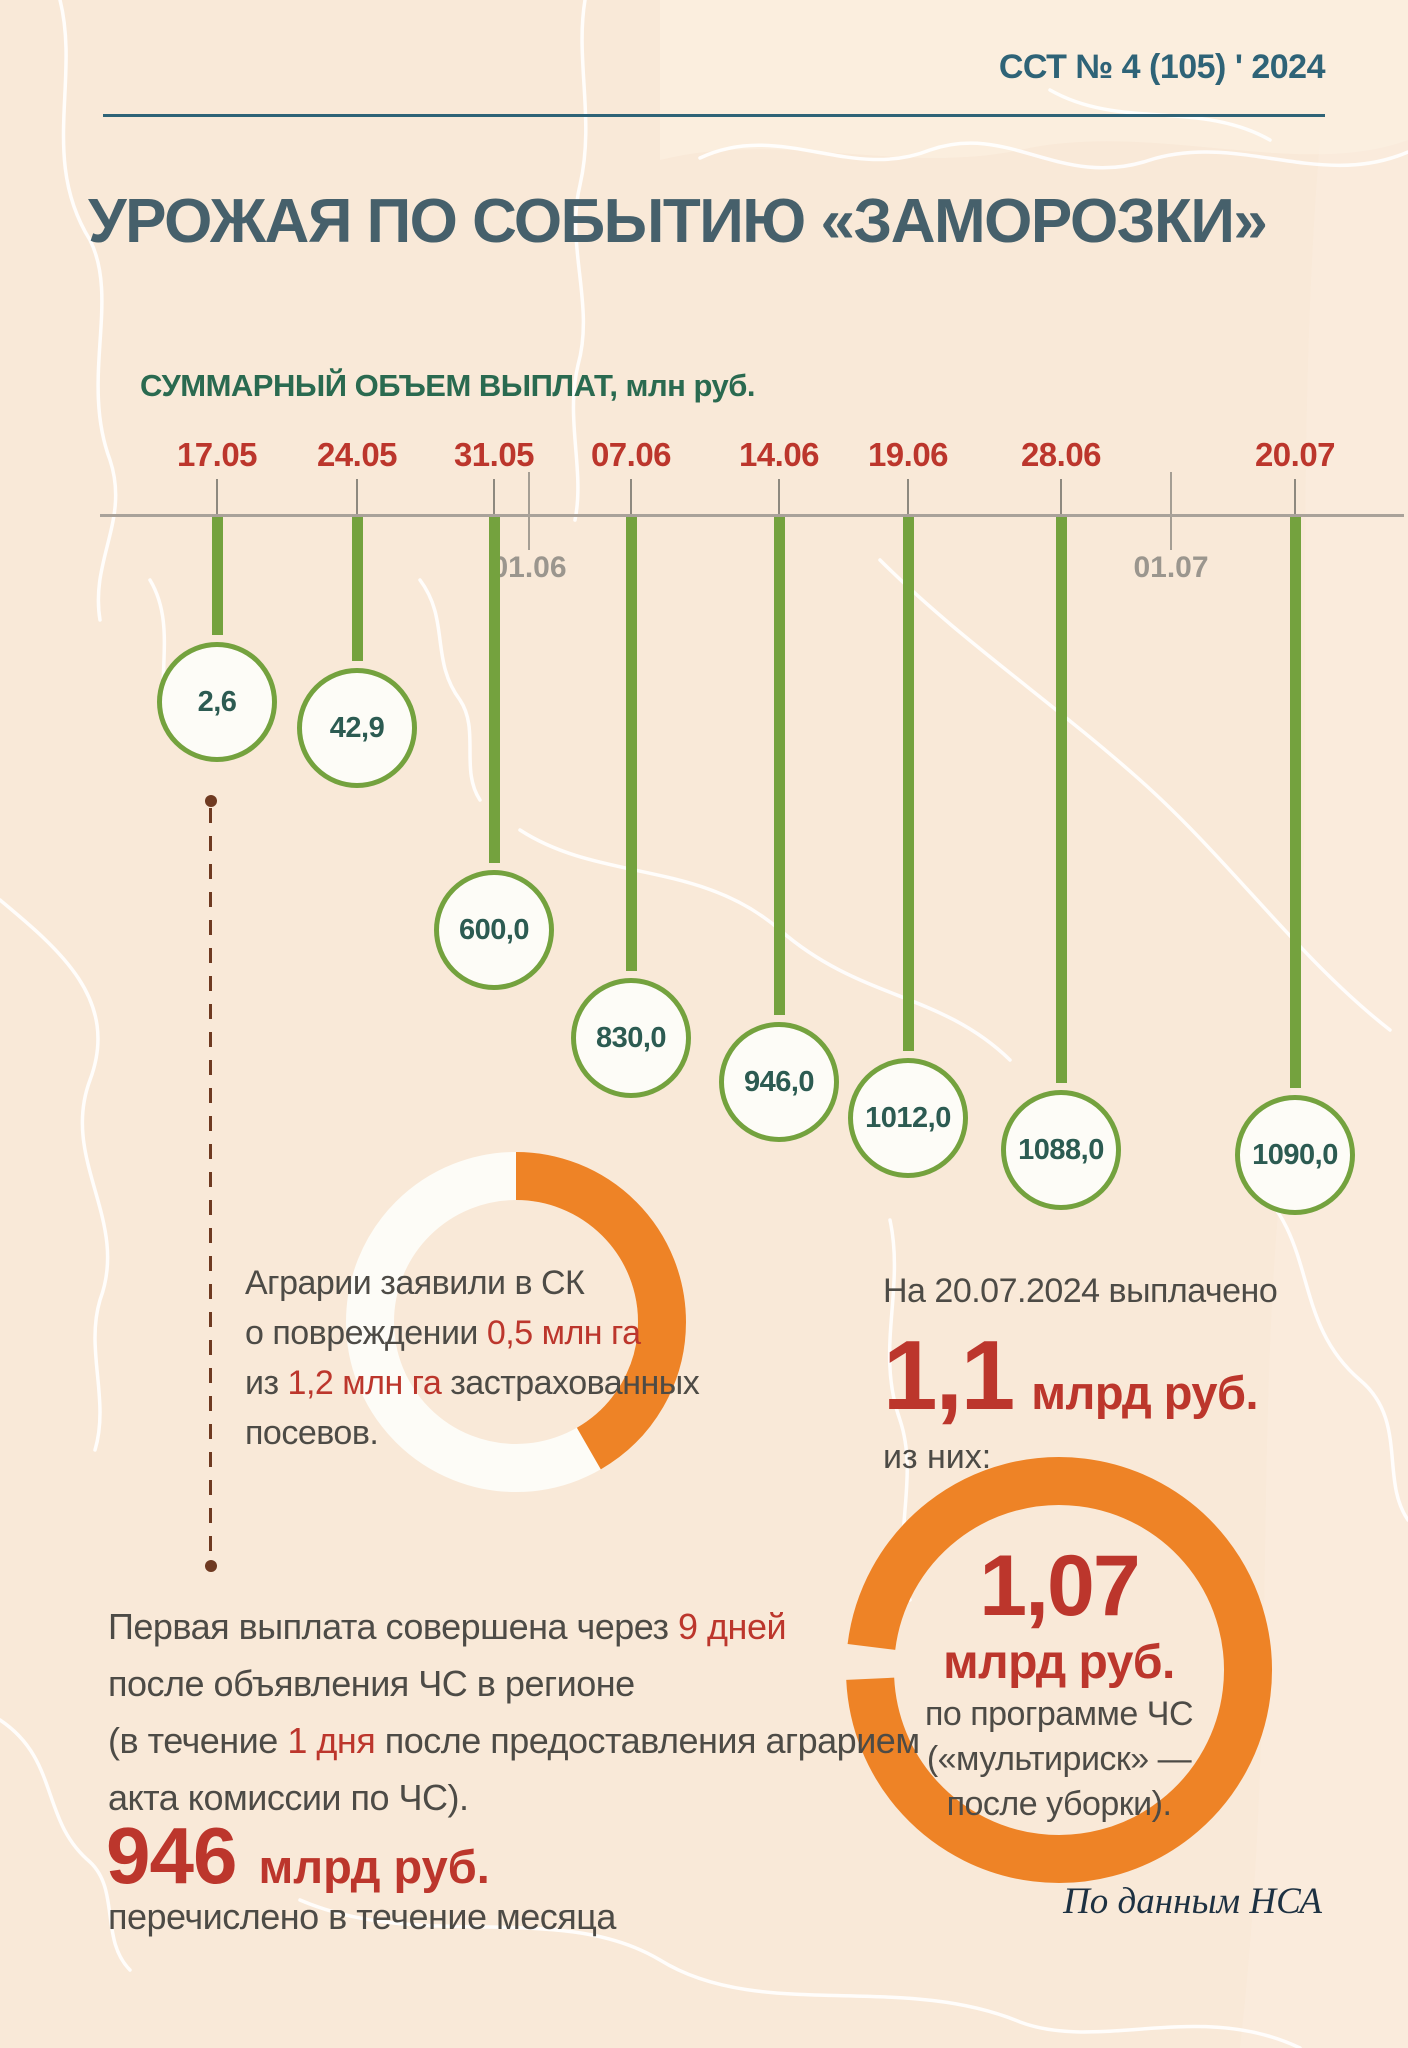 The width and height of the screenshot is (1408, 2048). I want to click on note-text: (в течение, so click(198, 1740).